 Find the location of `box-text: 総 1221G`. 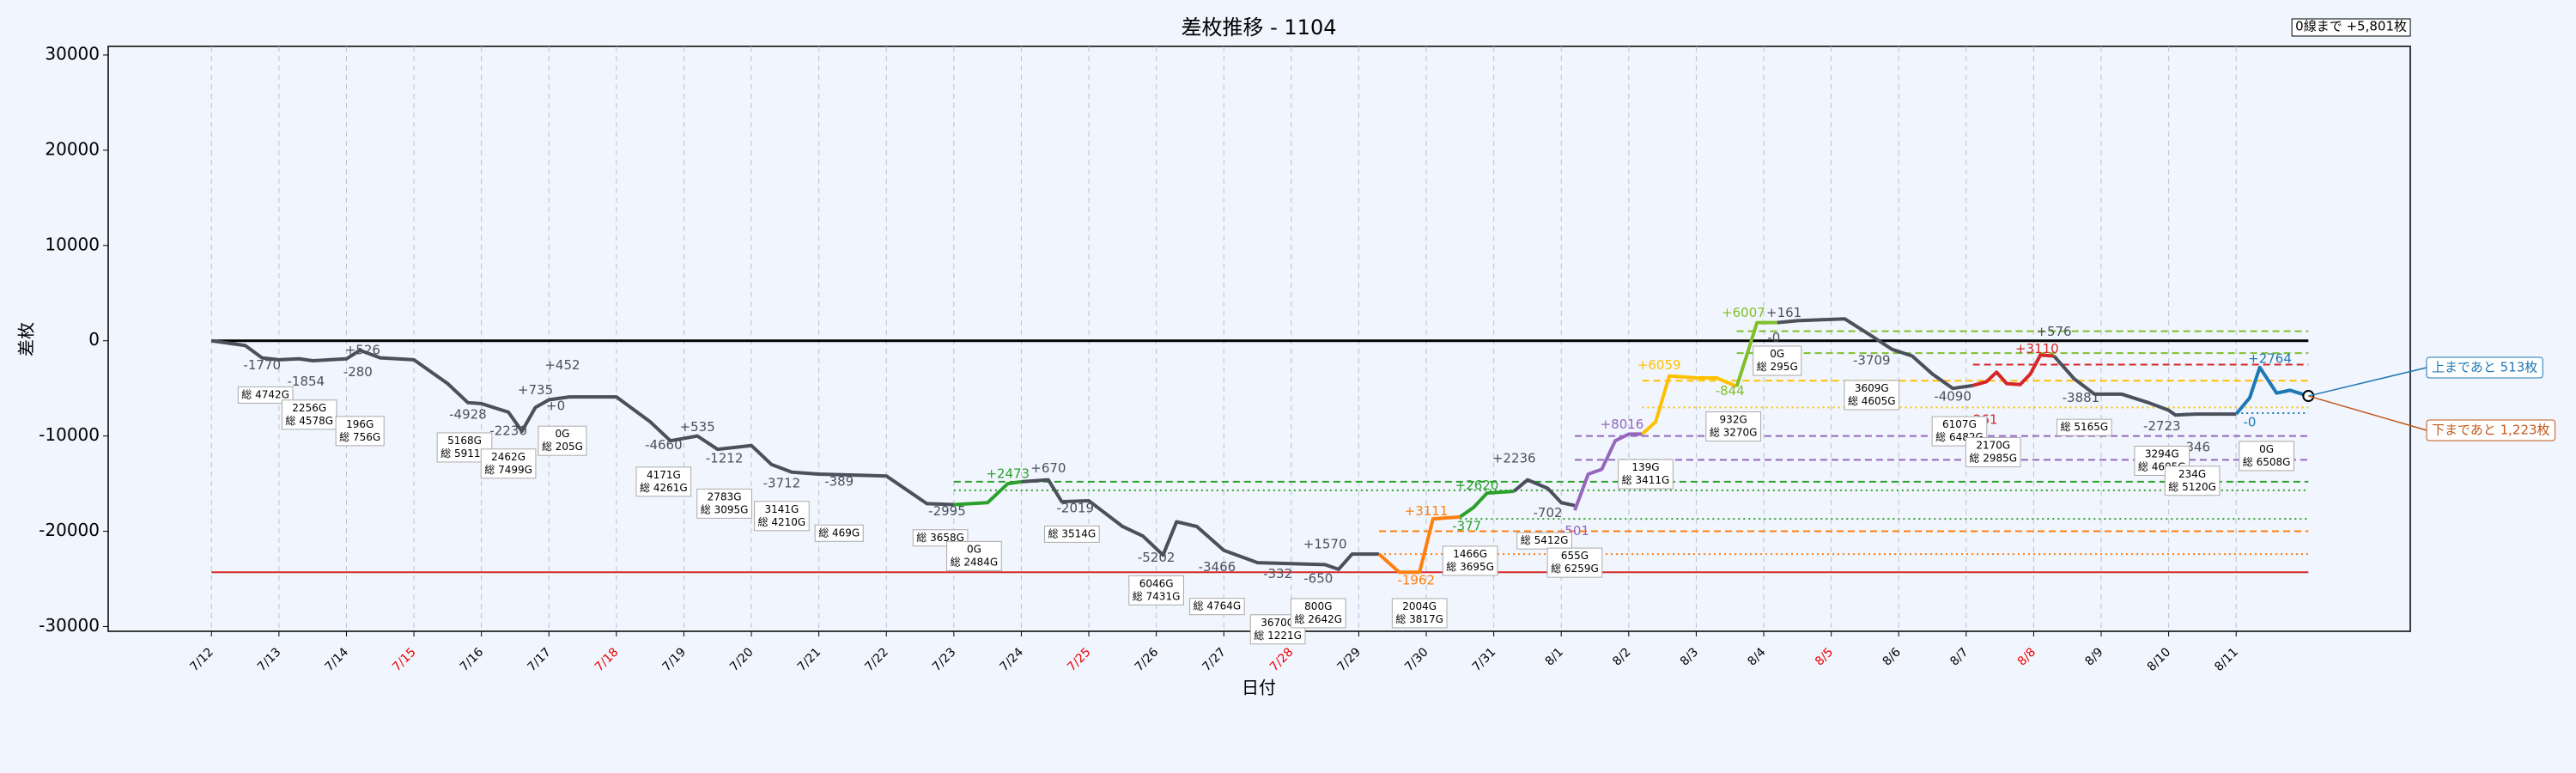

box-text: 総 1221G is located at coordinates (1278, 636).